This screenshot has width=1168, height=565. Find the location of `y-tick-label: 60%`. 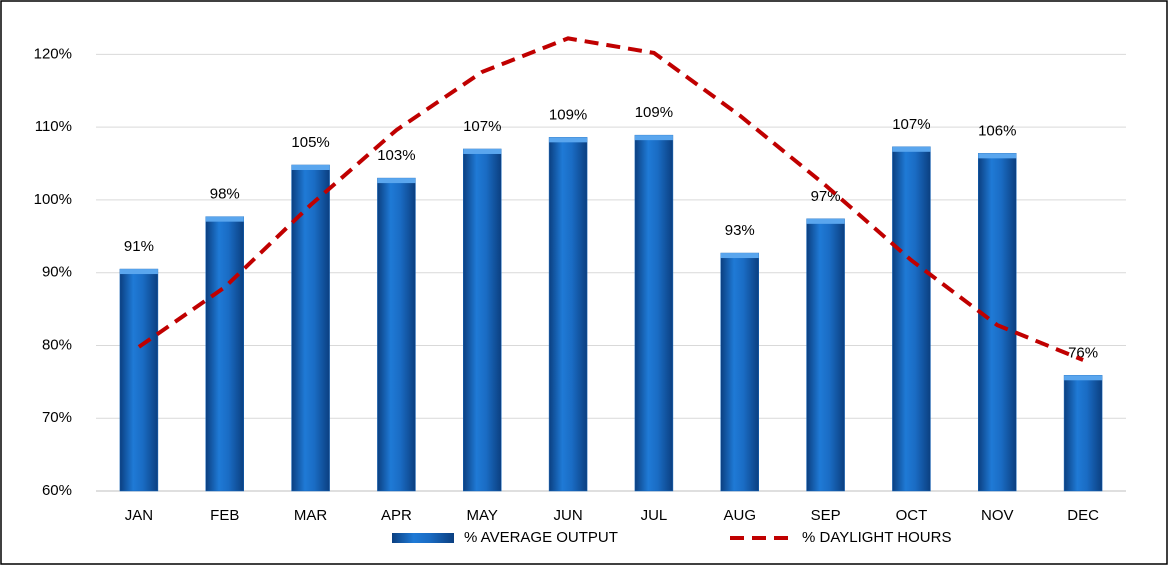

y-tick-label: 60% is located at coordinates (57, 490).